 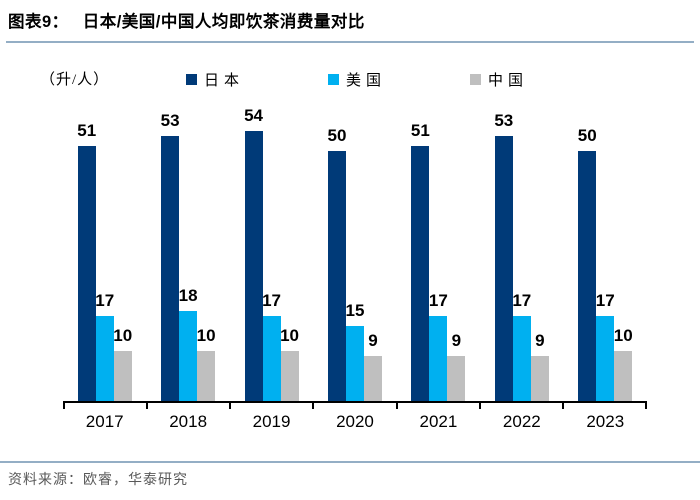 What do you see at coordinates (355, 310) in the screenshot?
I see `bar-value-label: 15` at bounding box center [355, 310].